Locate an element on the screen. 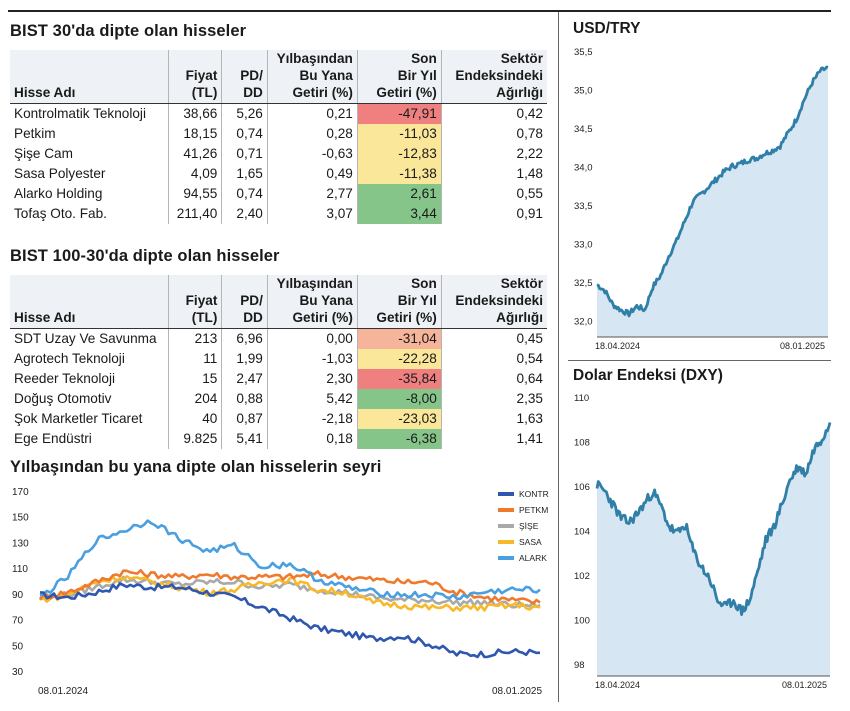  col-header-price: Fiyat (TL) is located at coordinates (194, 302).